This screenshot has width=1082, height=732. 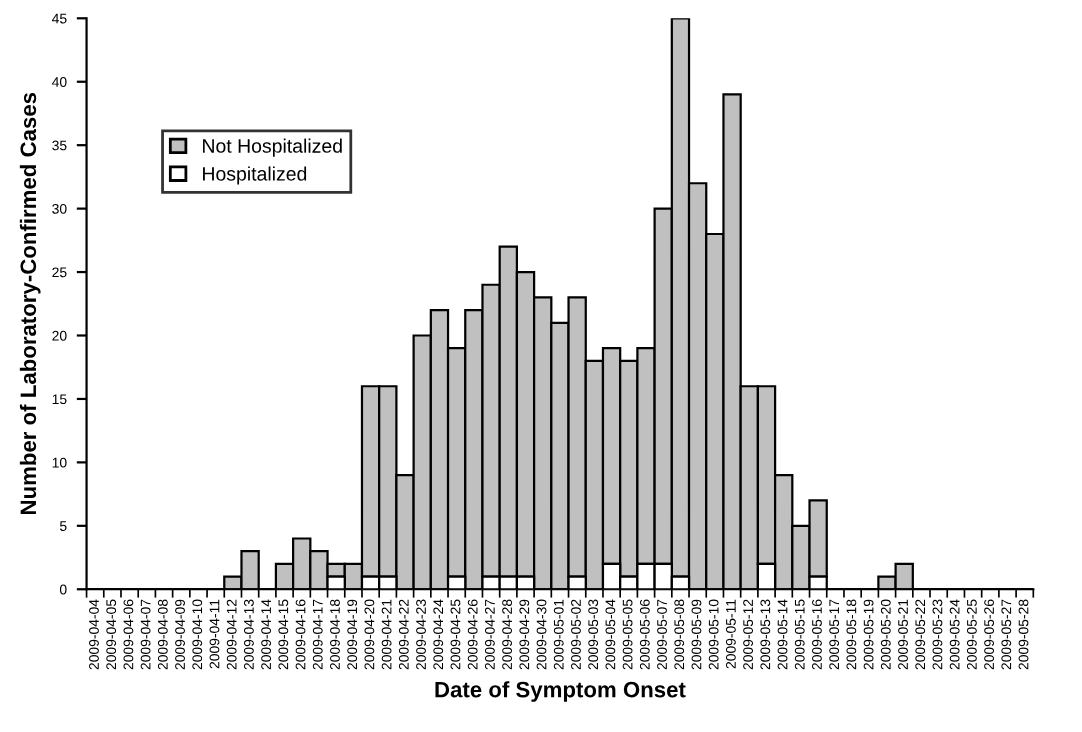 I want to click on legend-label: Hospitalized, so click(x=255, y=175).